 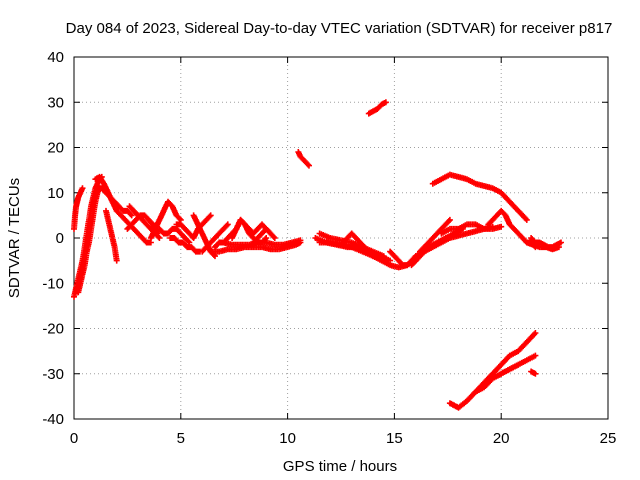 I want to click on series-track-negative-mid, so click(x=497, y=378).